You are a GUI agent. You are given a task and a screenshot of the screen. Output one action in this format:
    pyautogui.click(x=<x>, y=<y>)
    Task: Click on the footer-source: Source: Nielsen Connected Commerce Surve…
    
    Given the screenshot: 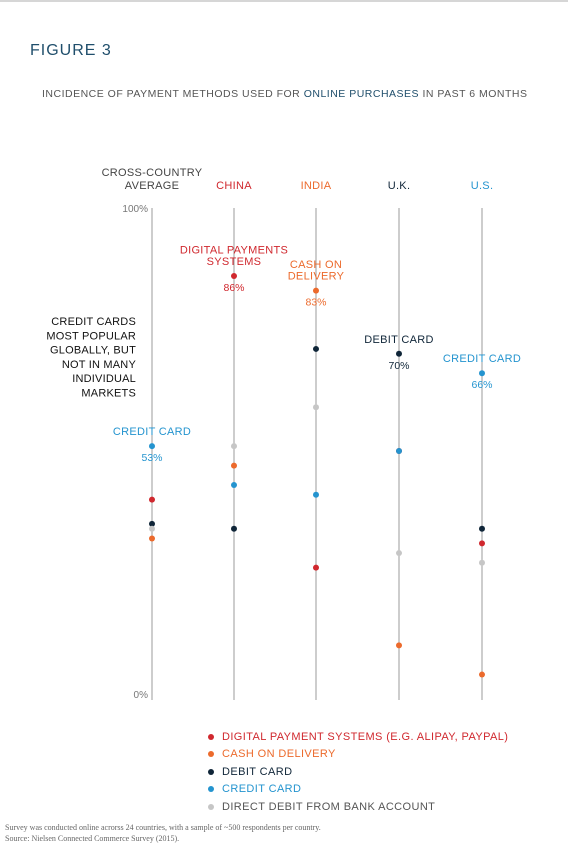 What is the action you would take?
    pyautogui.click(x=92, y=838)
    